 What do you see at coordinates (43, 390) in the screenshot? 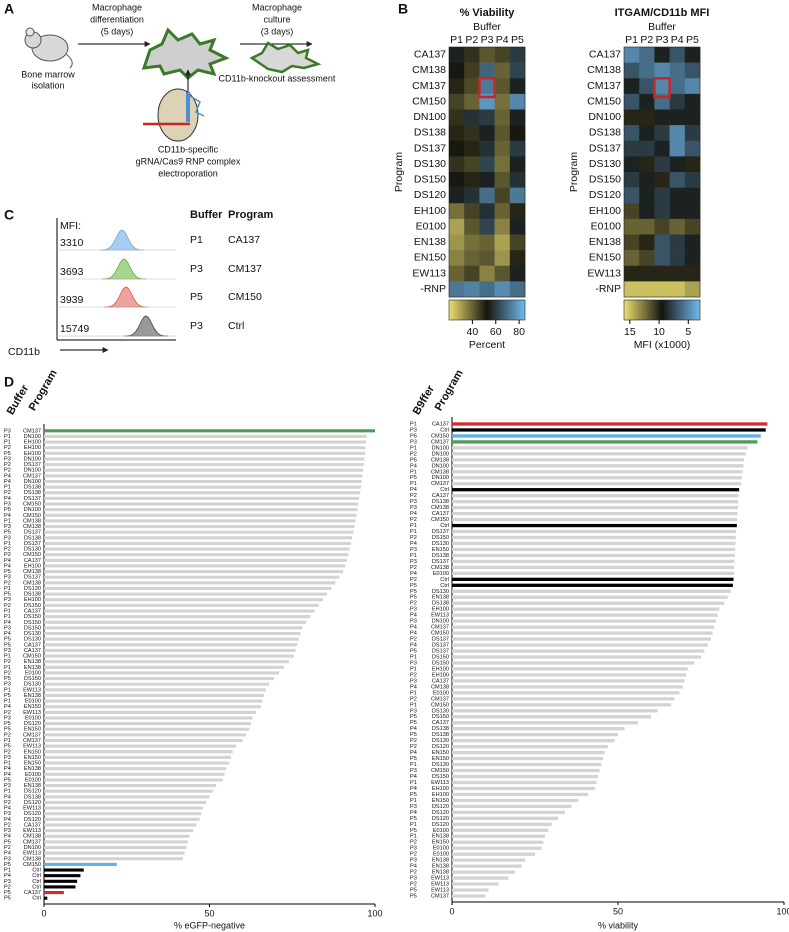
I see `column-title: Program` at bounding box center [43, 390].